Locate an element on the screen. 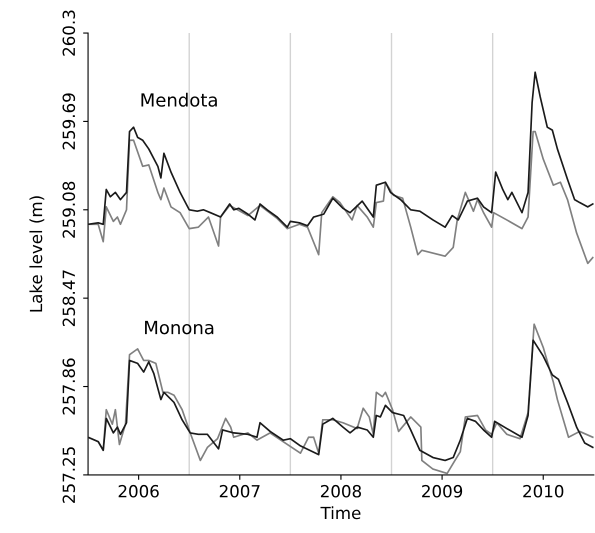 The image size is (595, 533). x-tick-label: 2008 is located at coordinates (340, 491).